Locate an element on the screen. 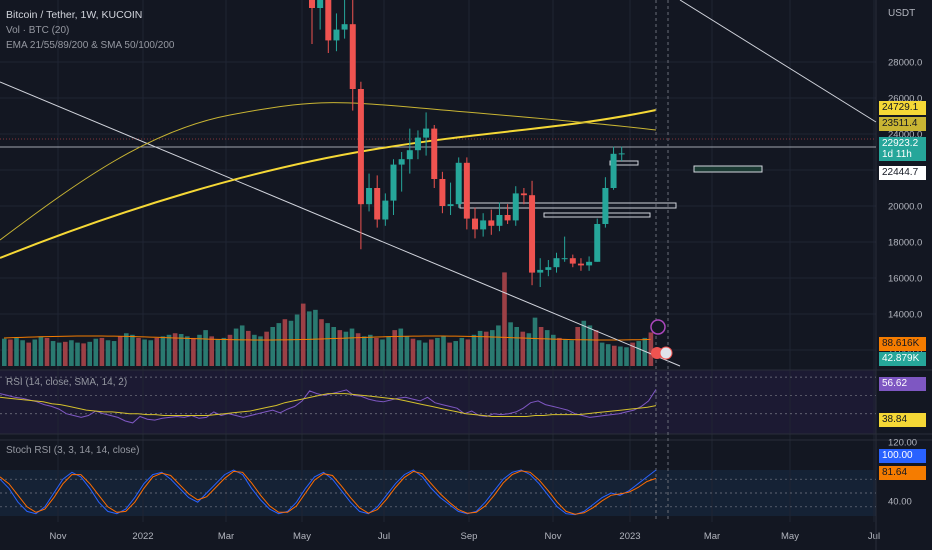 The height and width of the screenshot is (550, 932). stoch-rsi-indicator-label: Stoch RSI (3, 3, 14, 14, close) is located at coordinates (73, 450).